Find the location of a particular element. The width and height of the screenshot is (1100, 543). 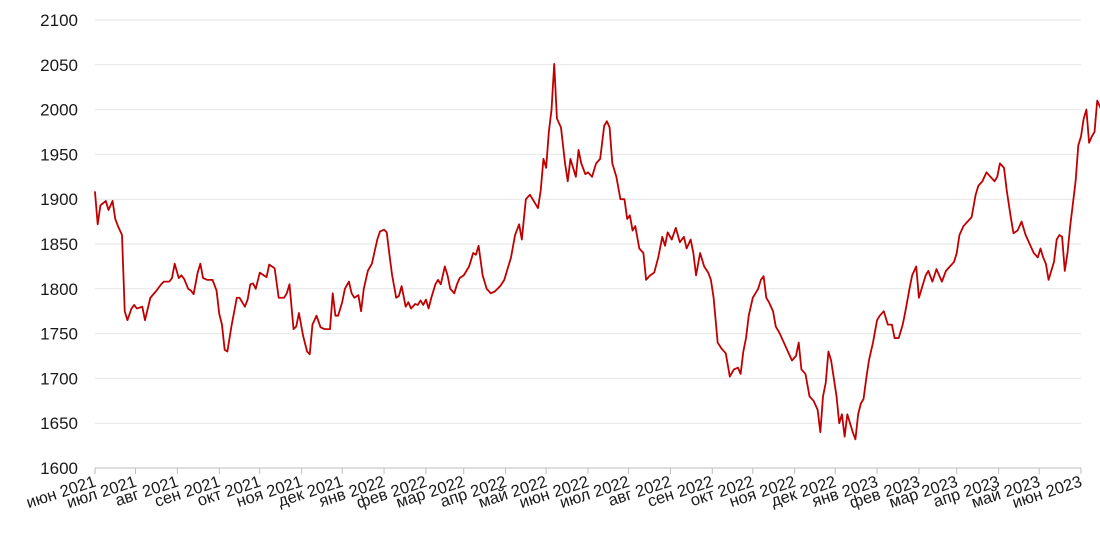

y-tick-label: 1950 is located at coordinates (59, 154).